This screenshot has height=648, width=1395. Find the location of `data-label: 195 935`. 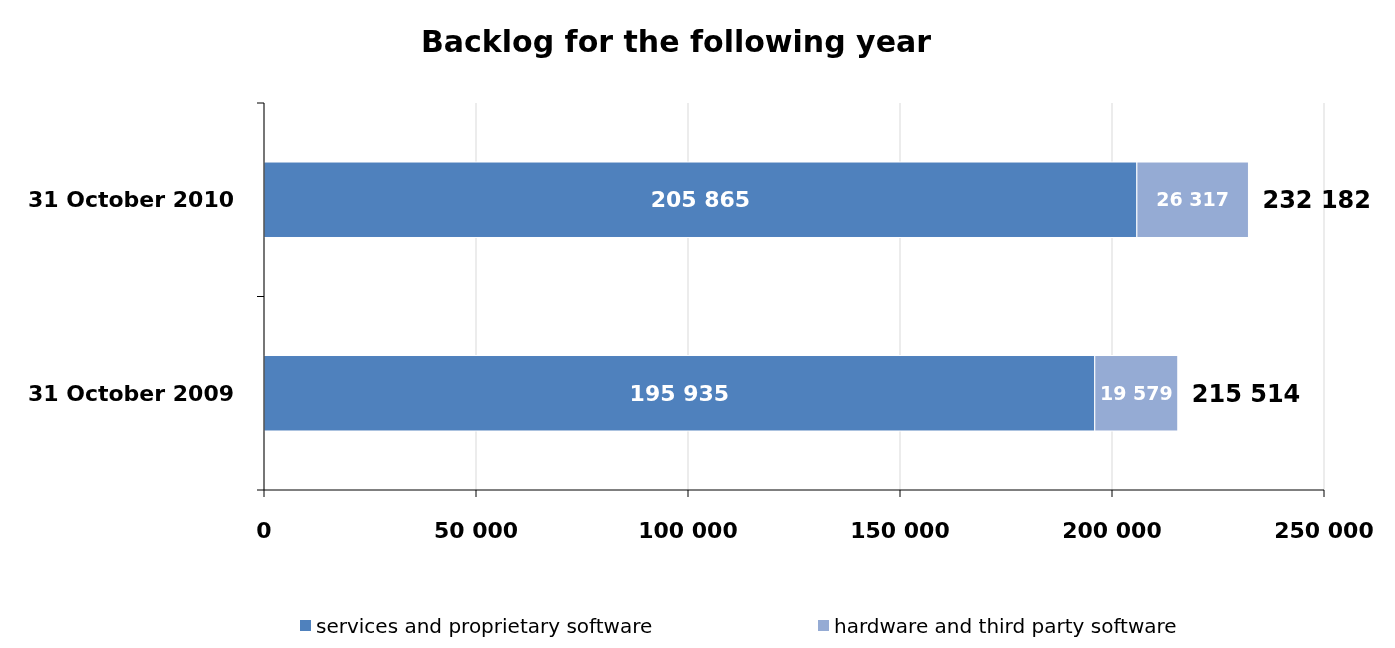

data-label: 195 935 is located at coordinates (679, 393).